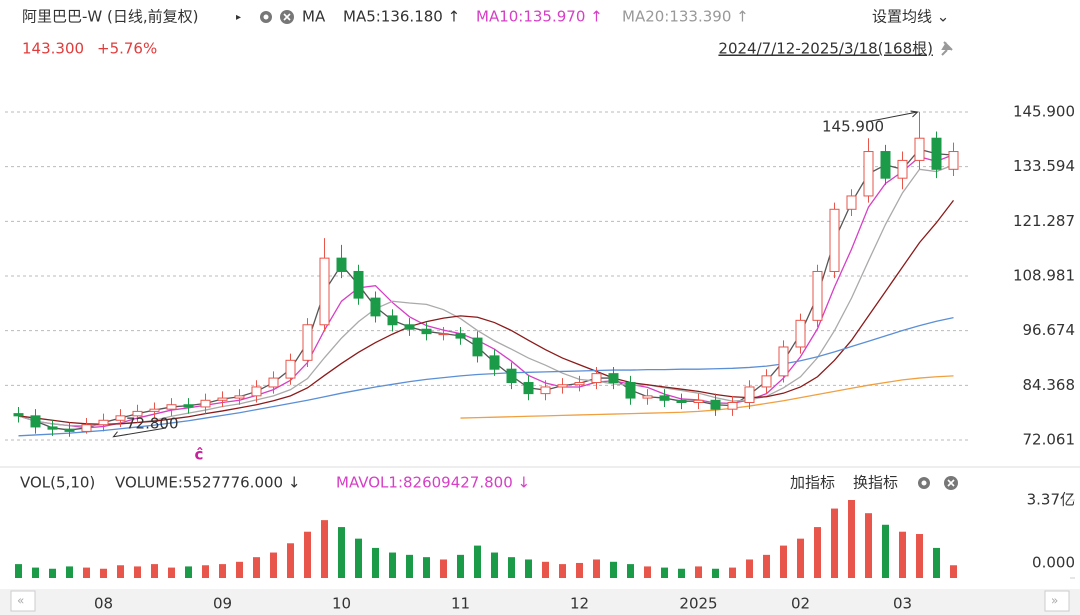 This screenshot has height=615, width=1080. Describe the element at coordinates (707, 397) in the screenshot. I see `ma-line` at that location.